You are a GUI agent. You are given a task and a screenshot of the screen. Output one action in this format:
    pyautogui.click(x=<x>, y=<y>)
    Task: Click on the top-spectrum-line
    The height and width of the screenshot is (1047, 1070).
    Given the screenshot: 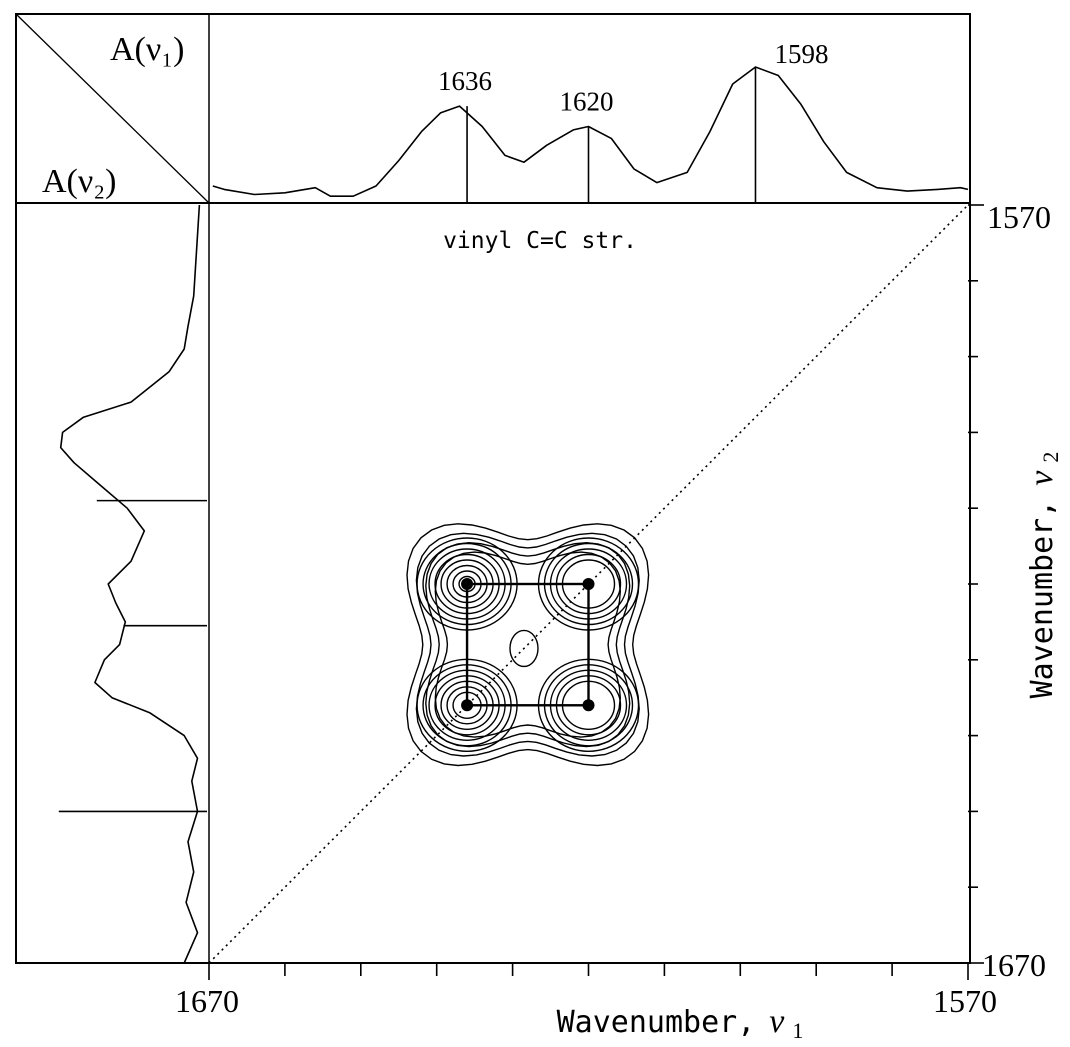 What is the action you would take?
    pyautogui.click(x=590, y=131)
    